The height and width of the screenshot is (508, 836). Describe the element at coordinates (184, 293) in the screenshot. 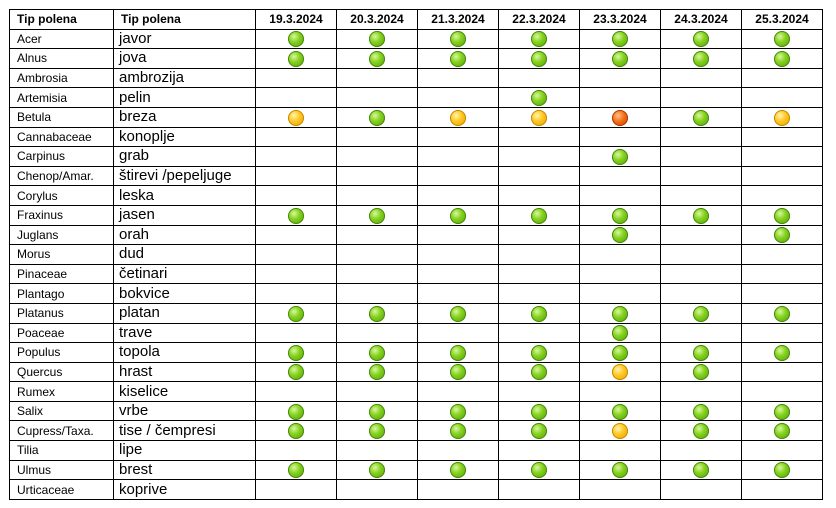

I see `local-name: bokvice` at that location.